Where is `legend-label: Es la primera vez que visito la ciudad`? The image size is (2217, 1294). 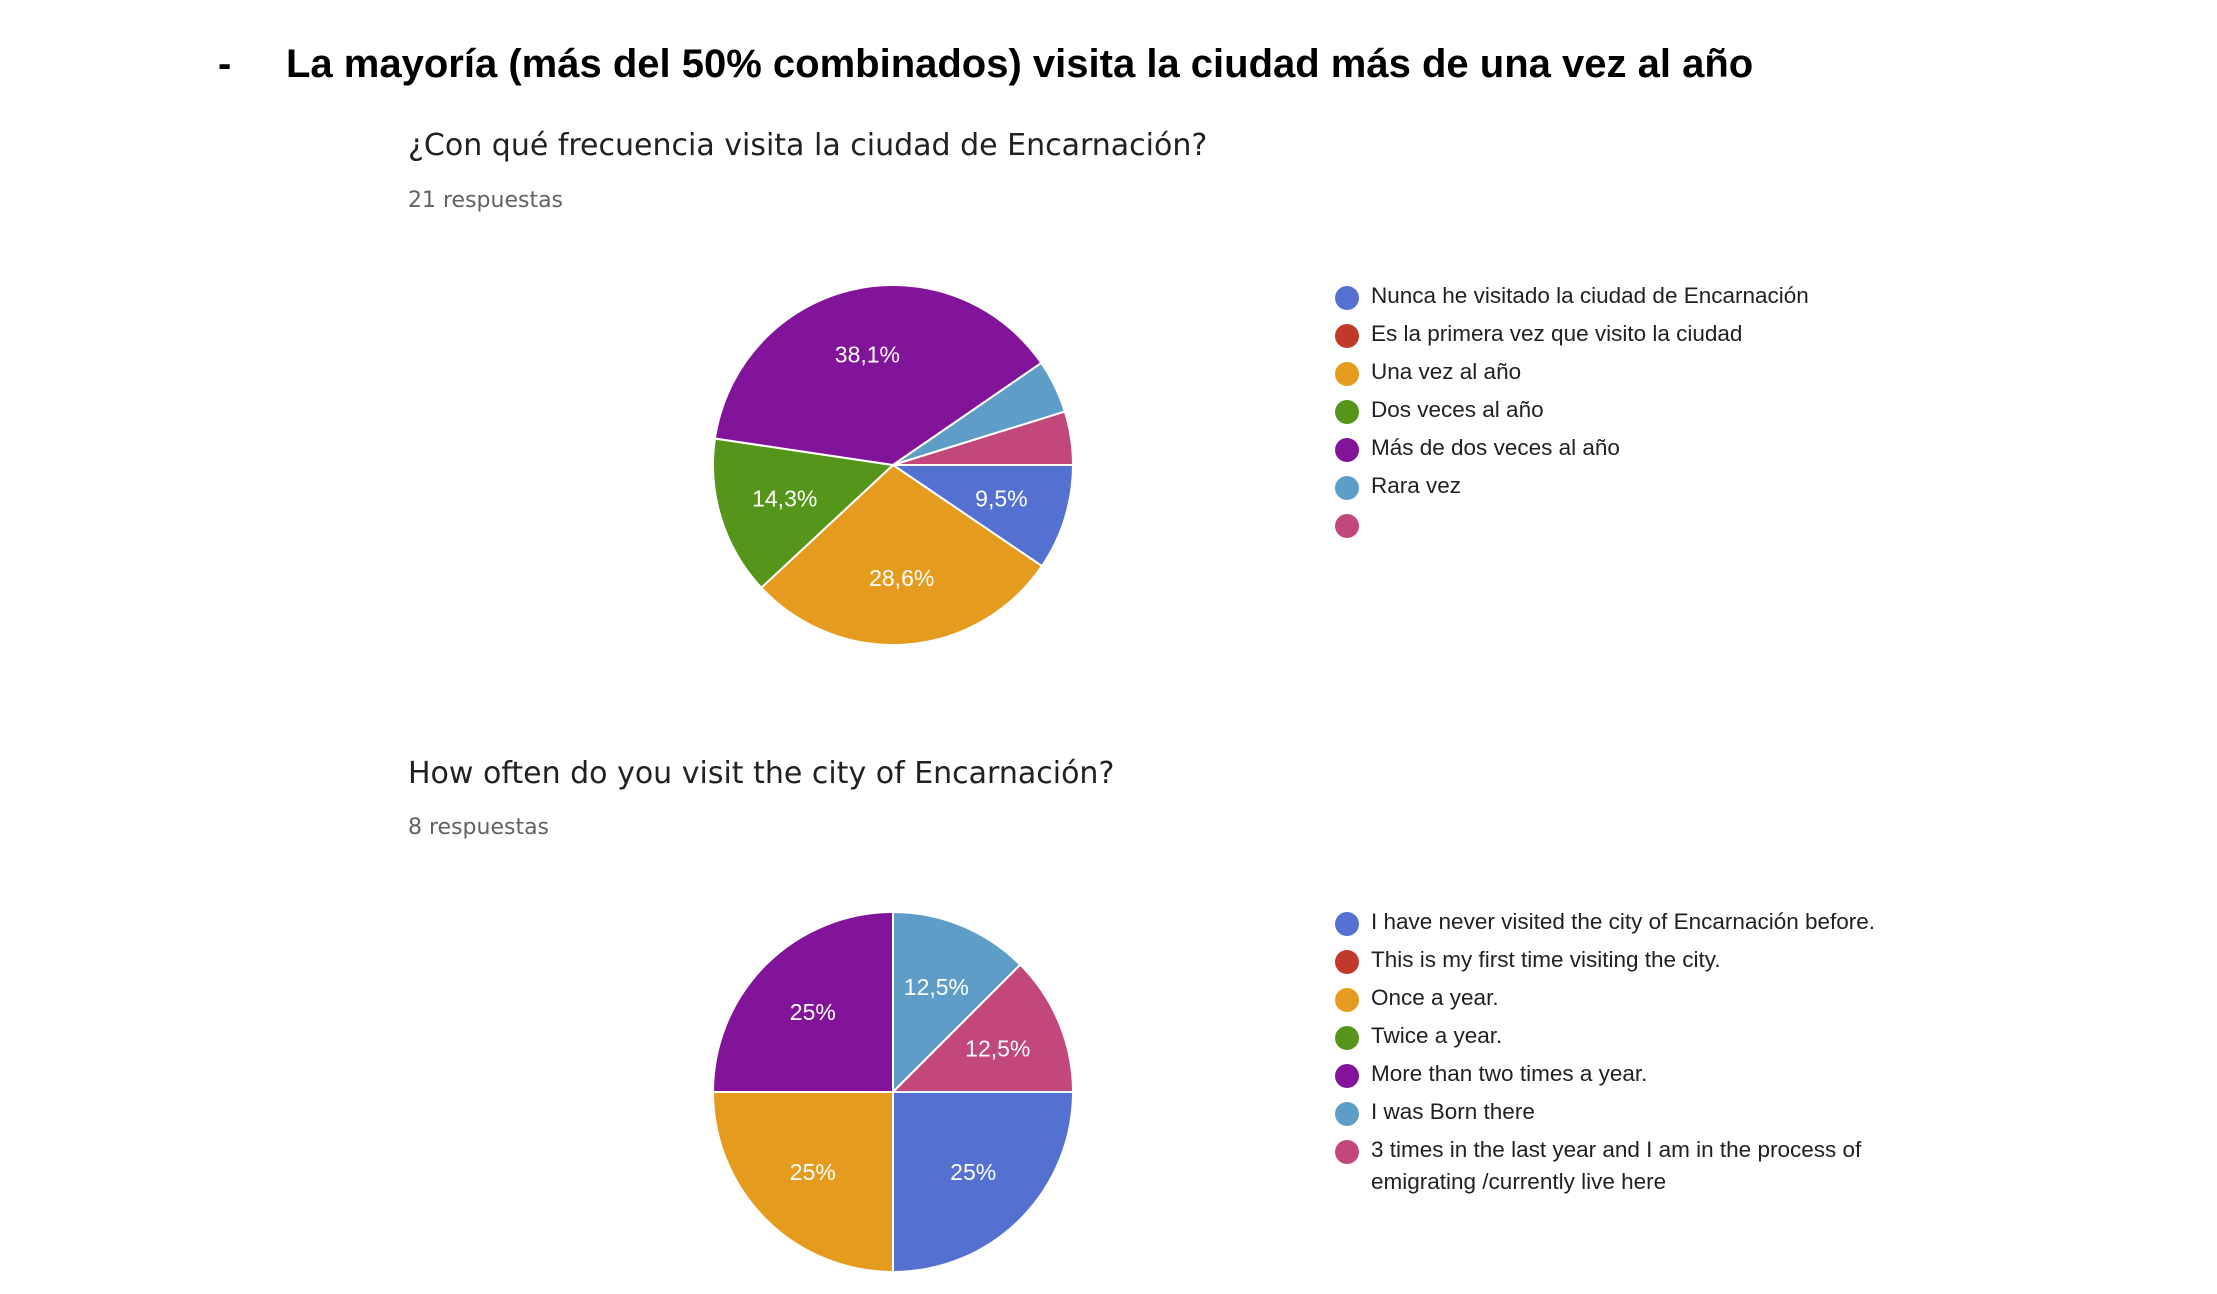 legend-label: Es la primera vez que visito la ciudad is located at coordinates (1557, 333).